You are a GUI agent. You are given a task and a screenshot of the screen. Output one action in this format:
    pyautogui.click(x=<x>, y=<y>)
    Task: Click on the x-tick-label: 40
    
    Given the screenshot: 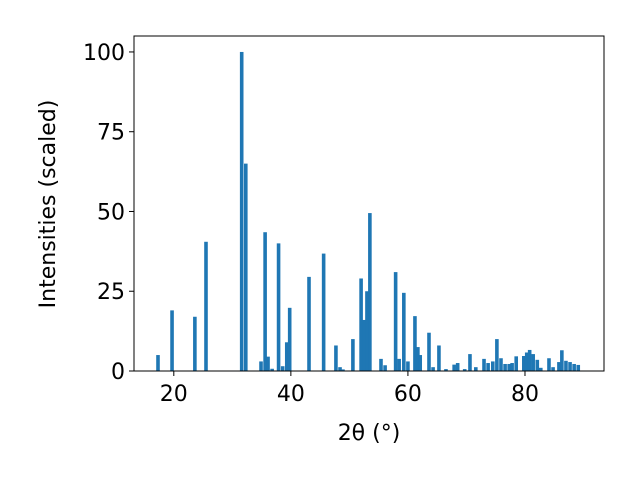 What is the action you would take?
    pyautogui.click(x=291, y=394)
    